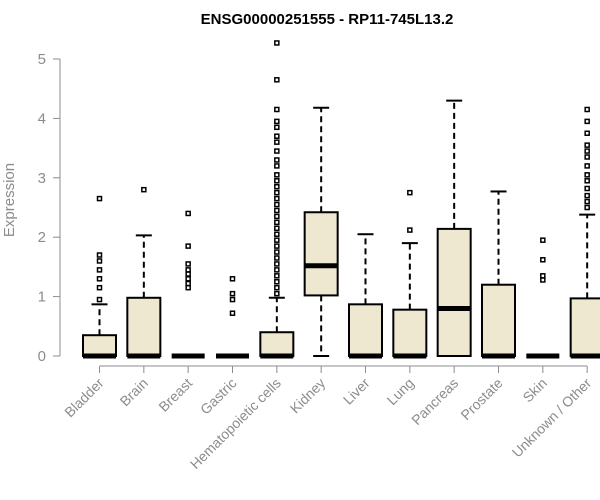 This screenshot has width=600, height=500. What do you see at coordinates (534, 390) in the screenshot?
I see `x-tick-label: Skin` at bounding box center [534, 390].